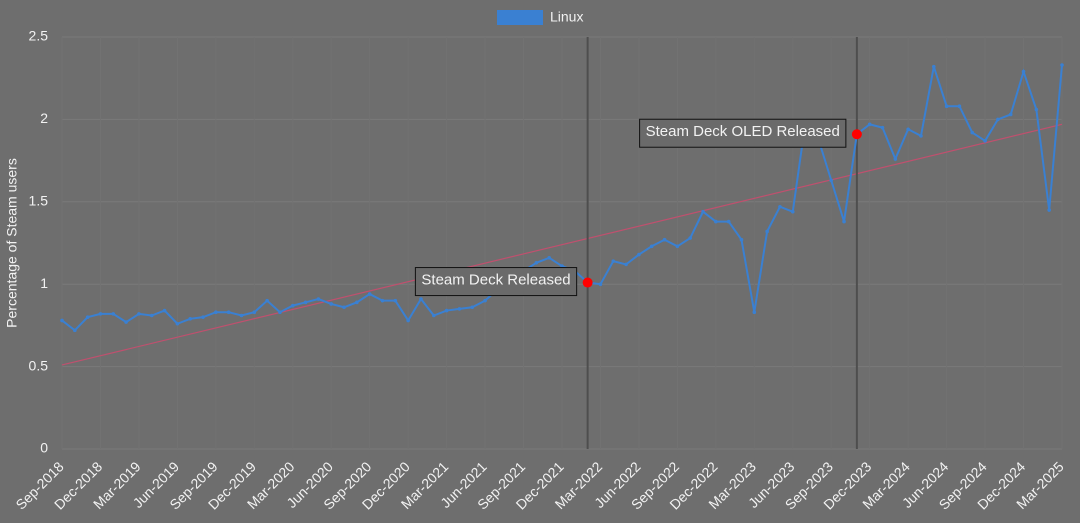  What do you see at coordinates (39, 36) in the screenshot?
I see `y-tick-label: 2.5` at bounding box center [39, 36].